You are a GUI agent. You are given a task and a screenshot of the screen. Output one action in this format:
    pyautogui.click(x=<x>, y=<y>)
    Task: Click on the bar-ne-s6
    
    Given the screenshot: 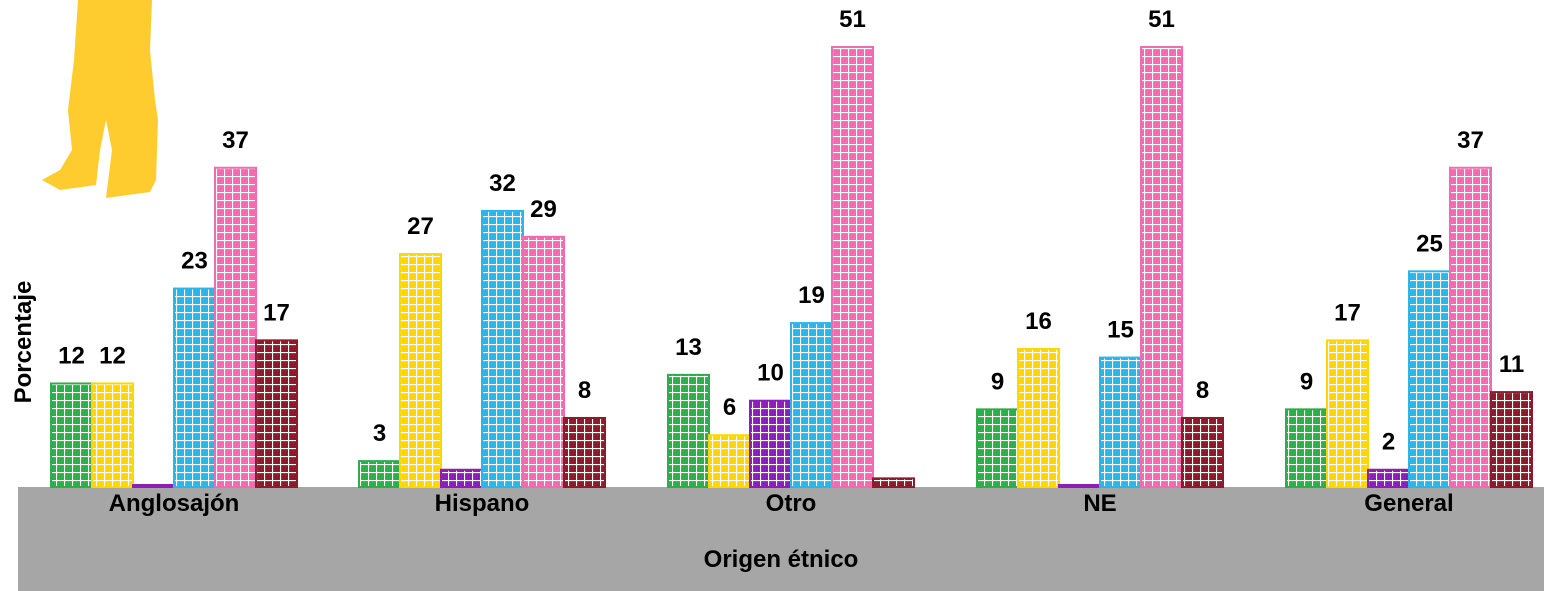 What is the action you would take?
    pyautogui.click(x=1202, y=452)
    